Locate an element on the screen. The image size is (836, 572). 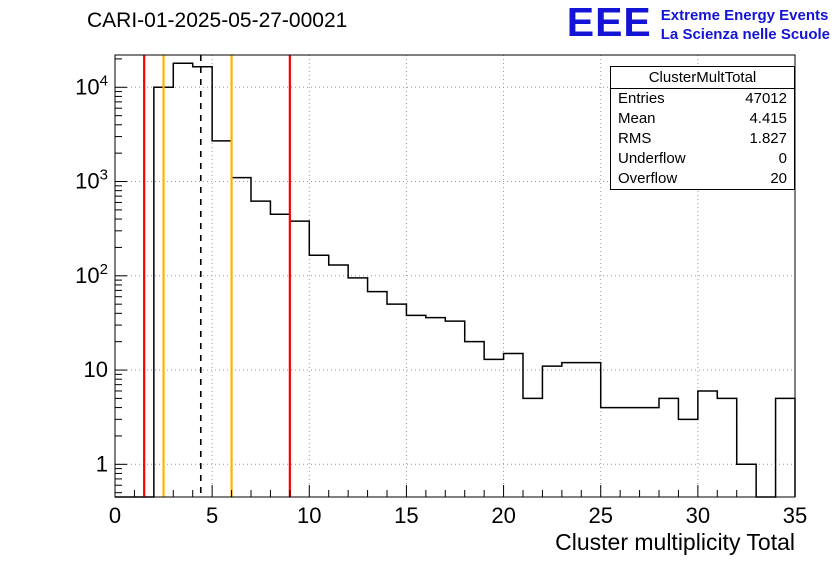
stats-row-overflow: Overflow 20 is located at coordinates (702, 179).